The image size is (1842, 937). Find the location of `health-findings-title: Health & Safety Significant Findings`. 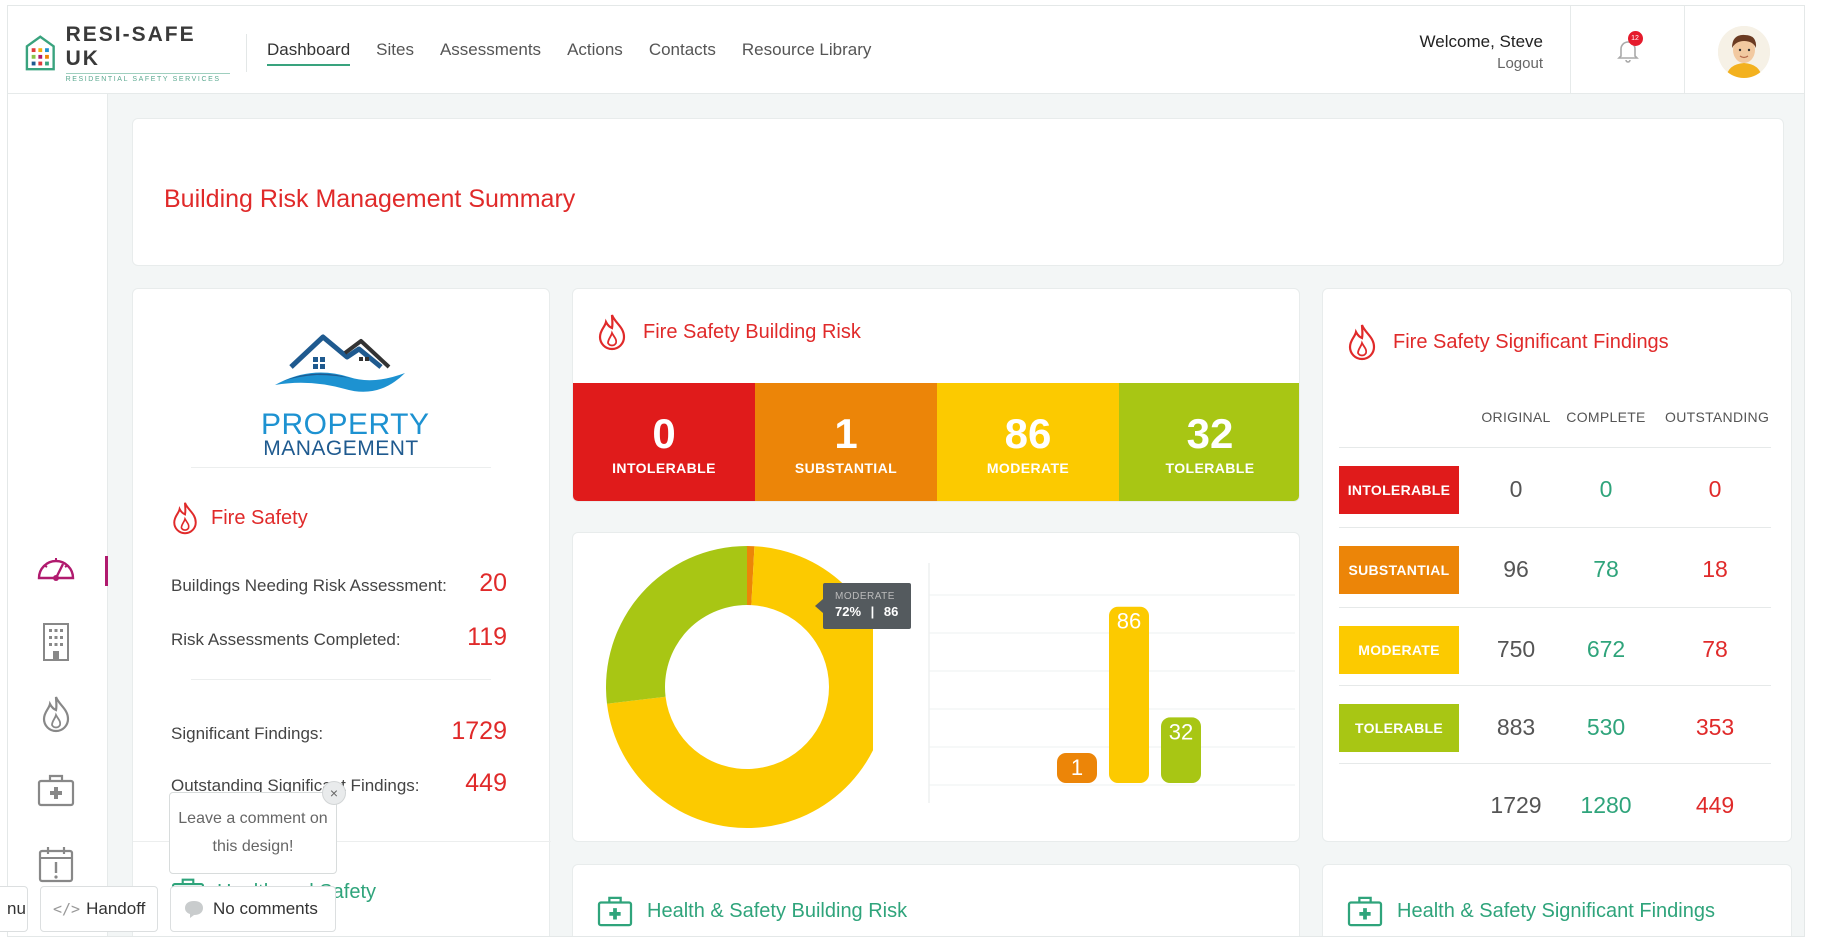

health-findings-title: Health & Safety Significant Findings is located at coordinates (1556, 910).